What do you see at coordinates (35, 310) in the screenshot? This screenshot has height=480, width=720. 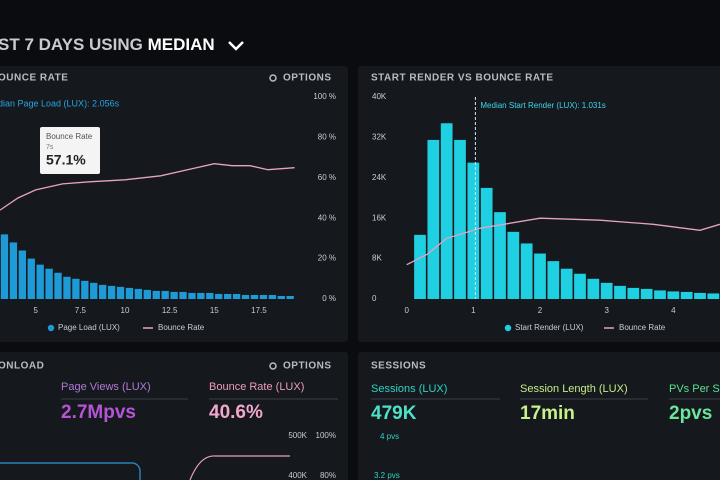 I see `x-tick-label: 5` at bounding box center [35, 310].